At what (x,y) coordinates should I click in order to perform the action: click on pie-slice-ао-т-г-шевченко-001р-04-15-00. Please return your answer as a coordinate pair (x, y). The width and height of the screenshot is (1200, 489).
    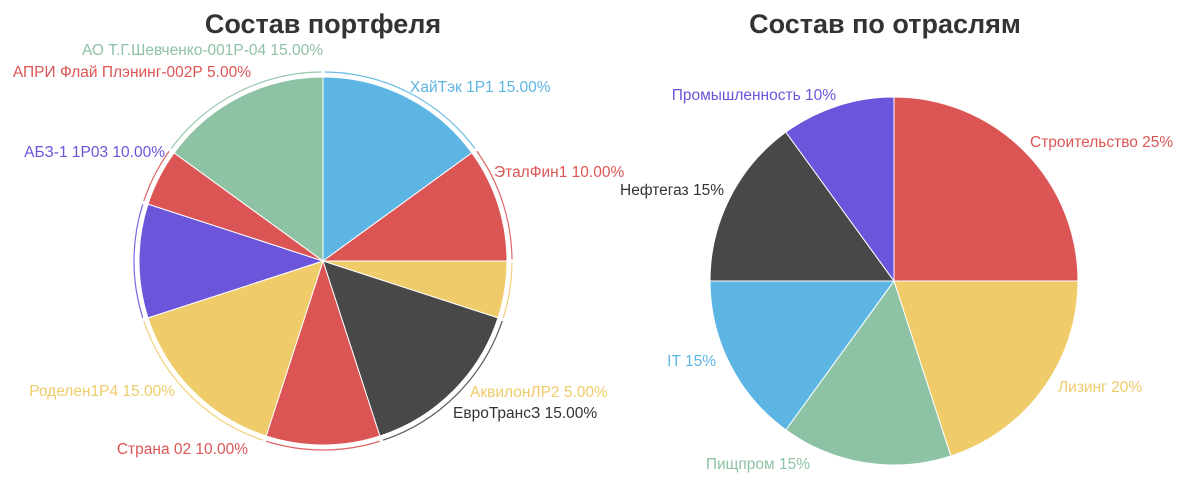
    Looking at the image, I should click on (248, 169).